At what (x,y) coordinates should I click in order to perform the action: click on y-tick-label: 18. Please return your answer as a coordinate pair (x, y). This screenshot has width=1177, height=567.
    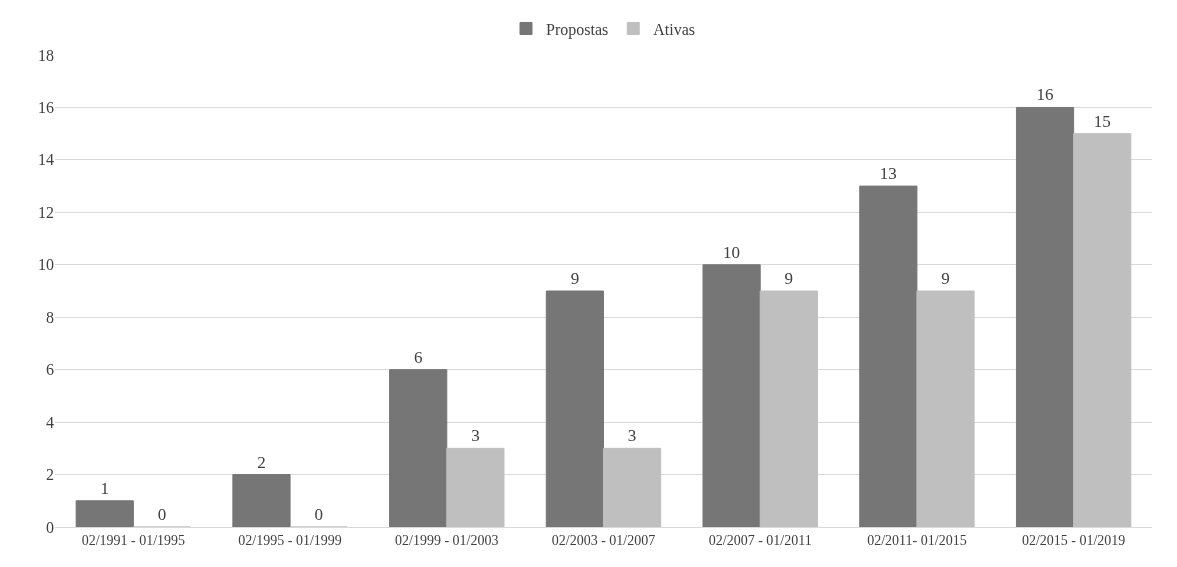
    Looking at the image, I should click on (46, 55).